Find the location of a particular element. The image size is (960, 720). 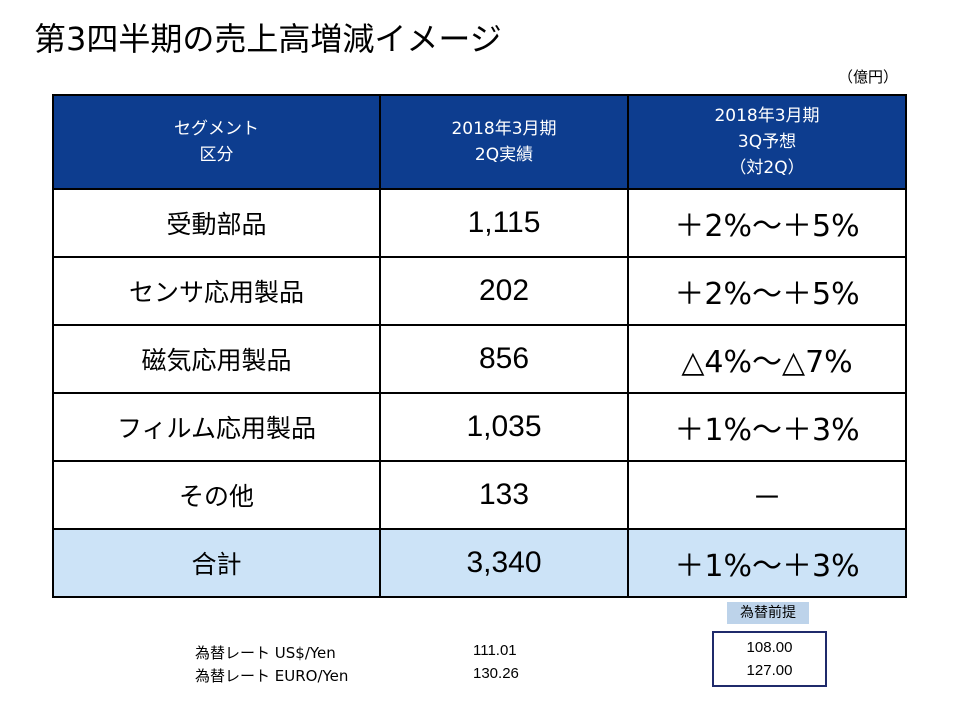

table-row: フィルム応用製品 1,035 ＋1%～＋3% is located at coordinates (479, 427).